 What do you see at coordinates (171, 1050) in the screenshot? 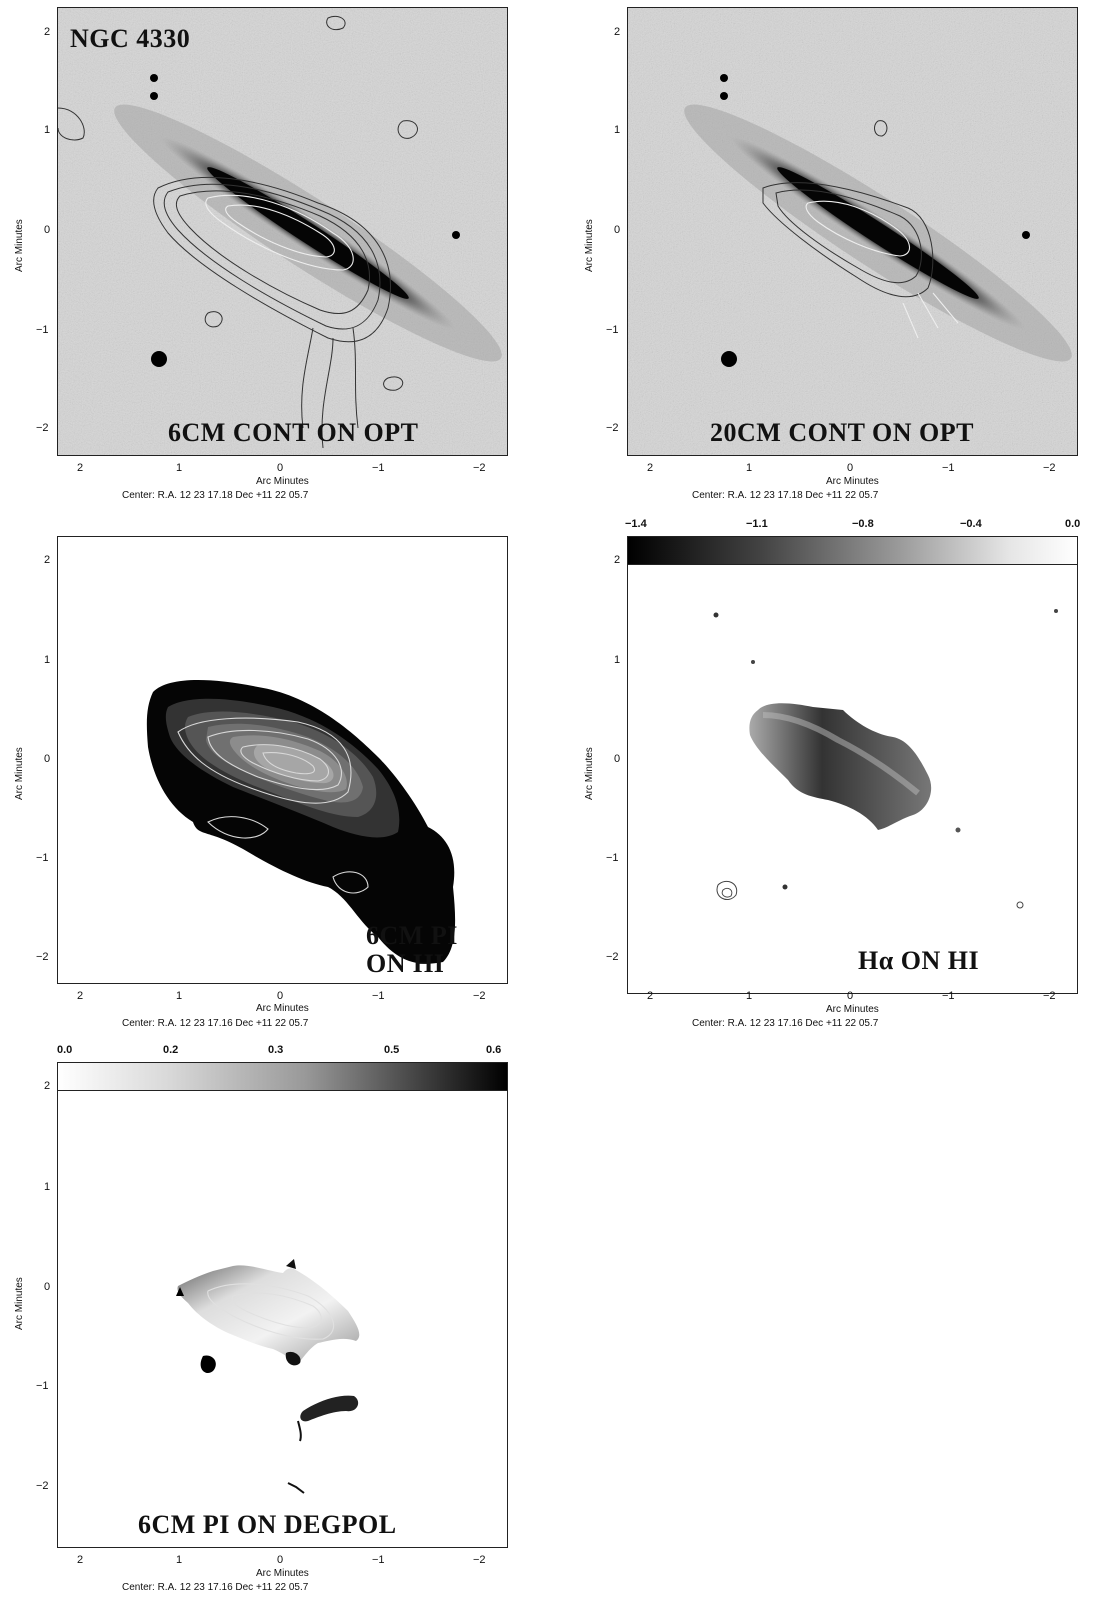
I see `colorbar-tick: 0.2` at bounding box center [171, 1050].